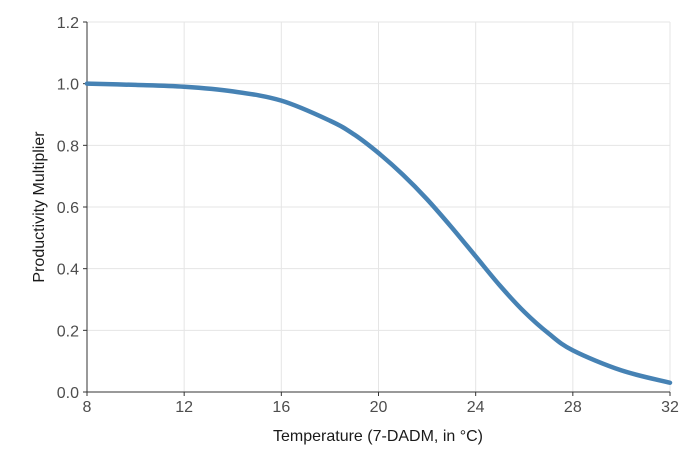 This screenshot has height=457, width=692. Describe the element at coordinates (68, 85) in the screenshot. I see `y-tick-label: 1.0` at that location.